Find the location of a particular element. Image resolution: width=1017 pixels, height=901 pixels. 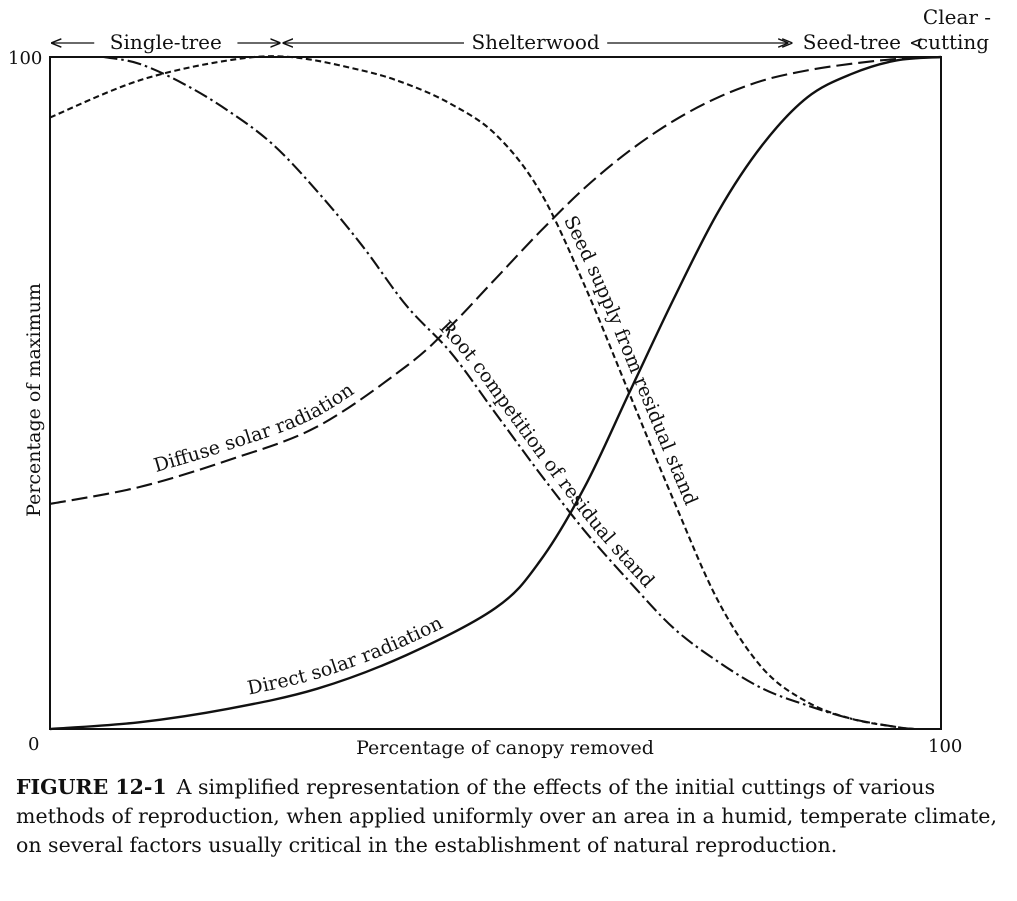

method-label-seed-tree: Seed-tree is located at coordinates (852, 42).